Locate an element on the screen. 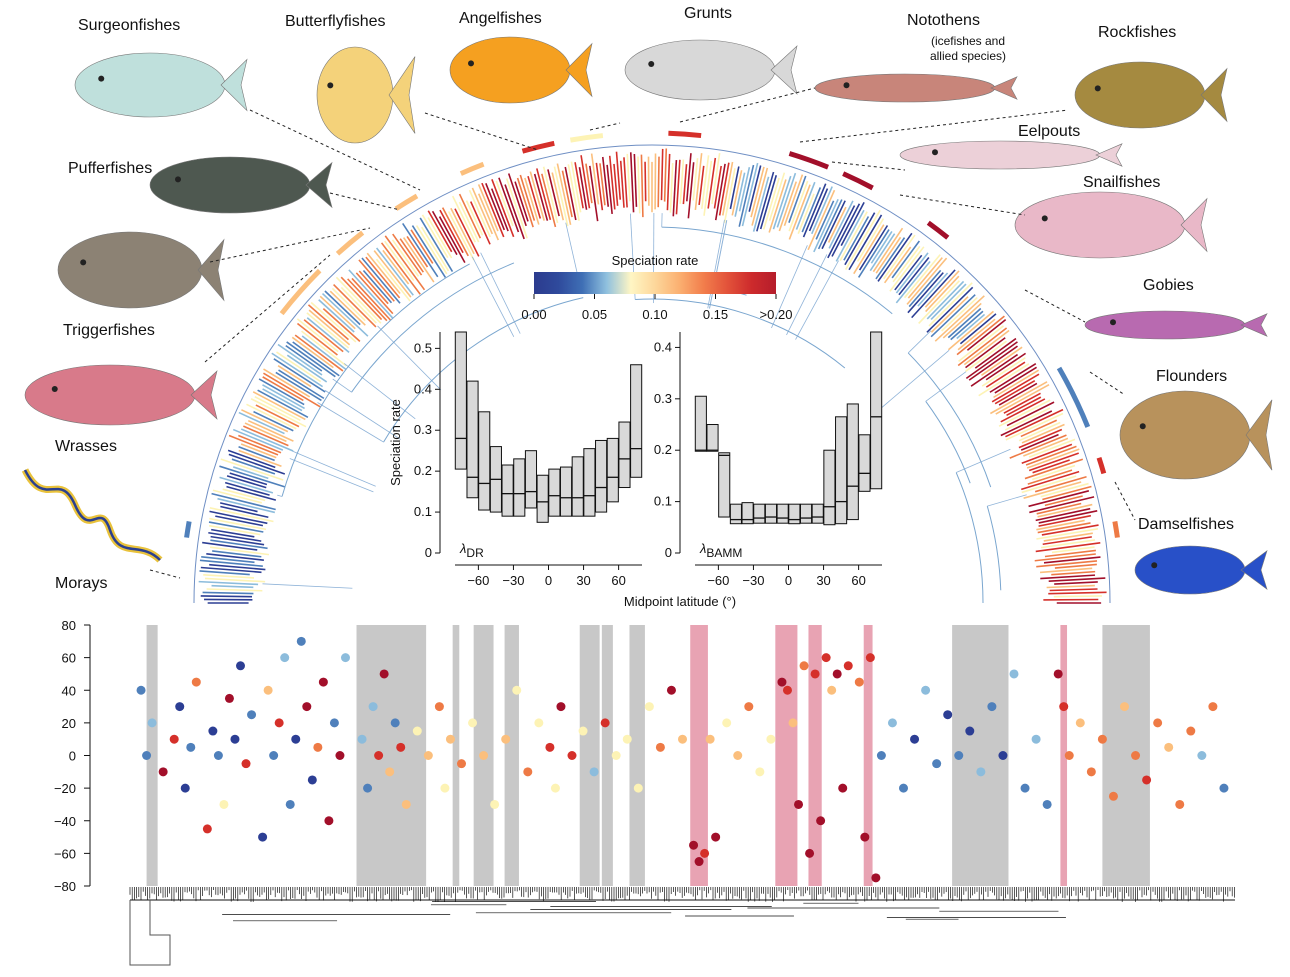  y-tick-label: −40 is located at coordinates (65, 821).